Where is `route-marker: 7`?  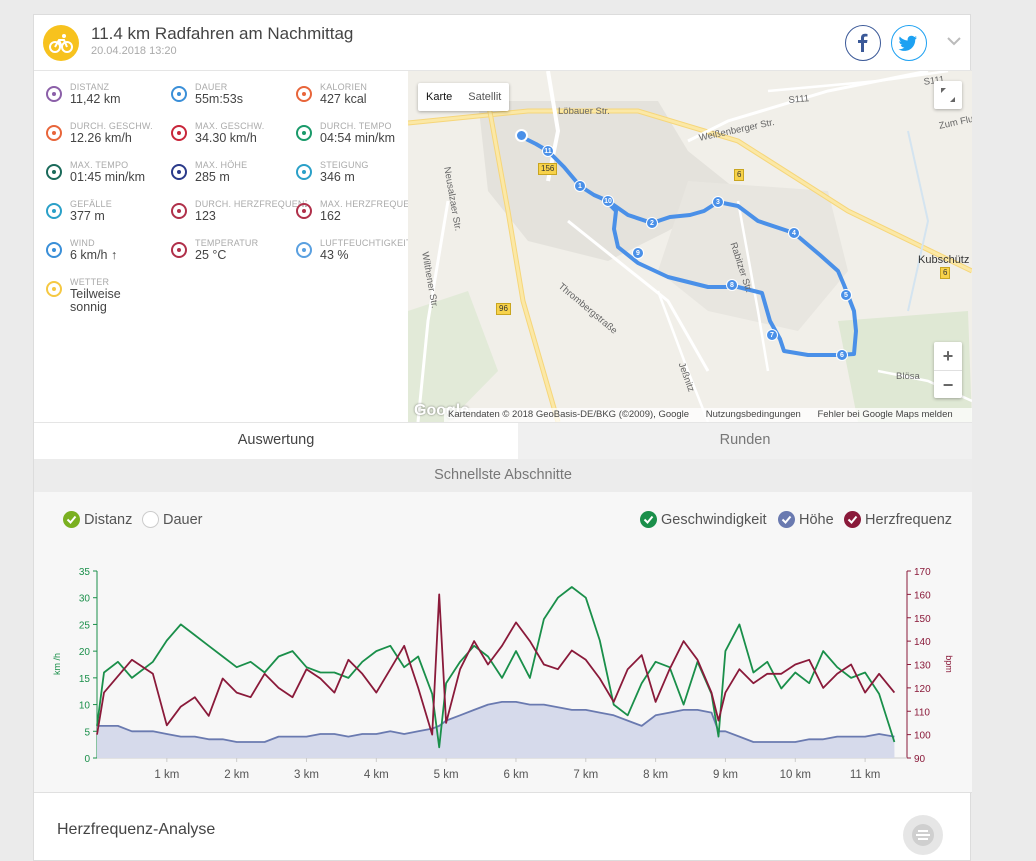
route-marker: 7 is located at coordinates (772, 335).